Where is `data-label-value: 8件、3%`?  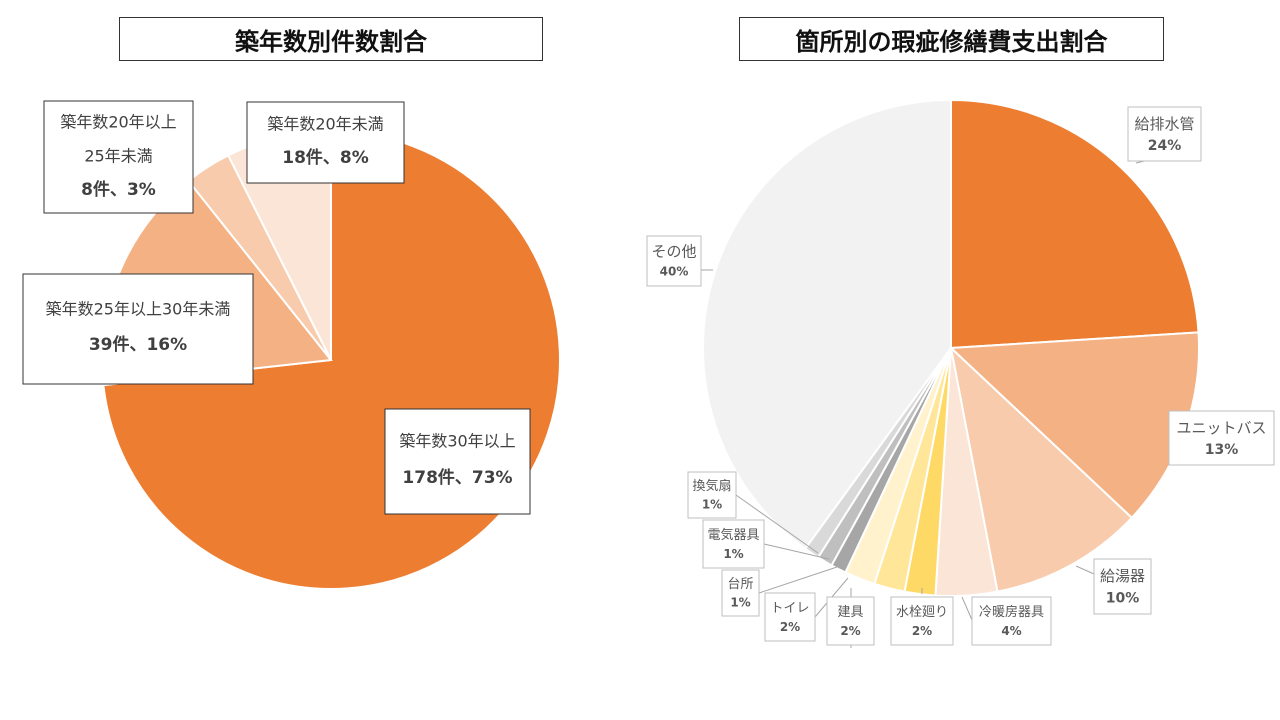
data-label-value: 8件、3% is located at coordinates (118, 189).